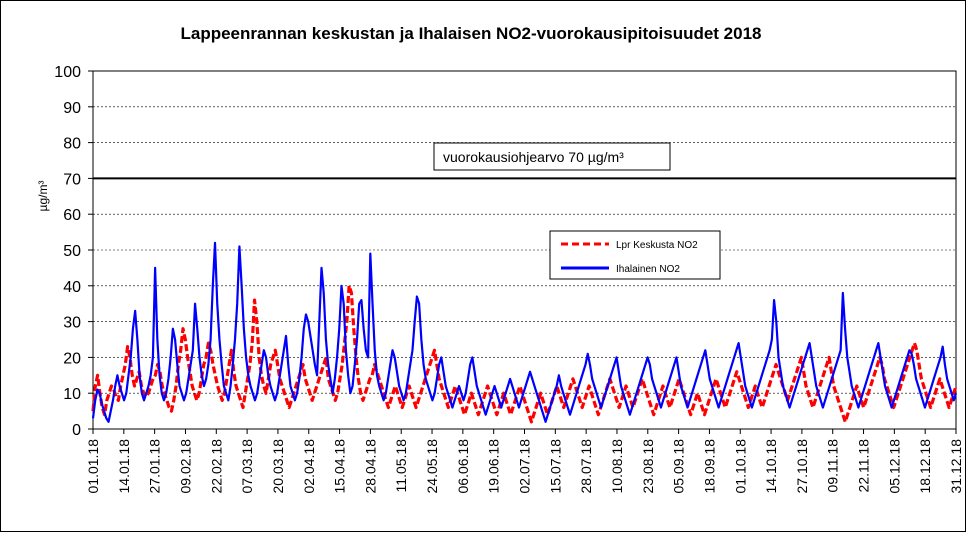 The height and width of the screenshot is (536, 966). What do you see at coordinates (309, 466) in the screenshot?
I see `x-tick-label: 02.04.18` at bounding box center [309, 466].